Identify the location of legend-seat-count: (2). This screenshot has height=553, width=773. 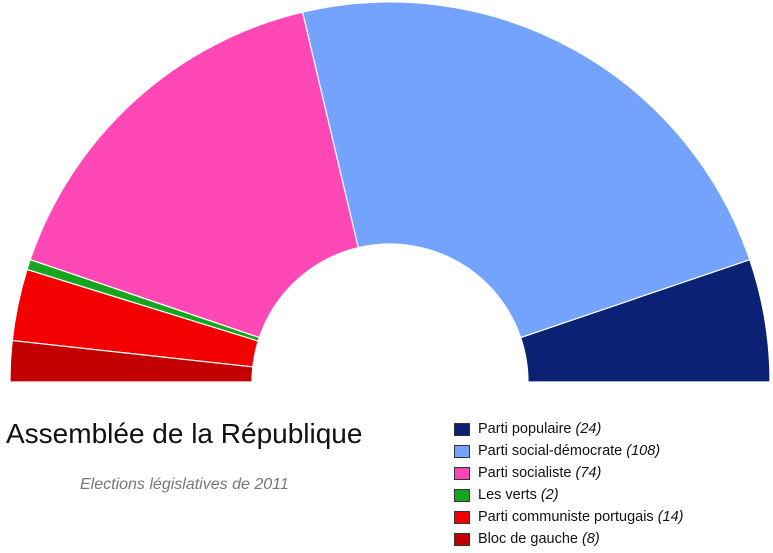
(549, 495).